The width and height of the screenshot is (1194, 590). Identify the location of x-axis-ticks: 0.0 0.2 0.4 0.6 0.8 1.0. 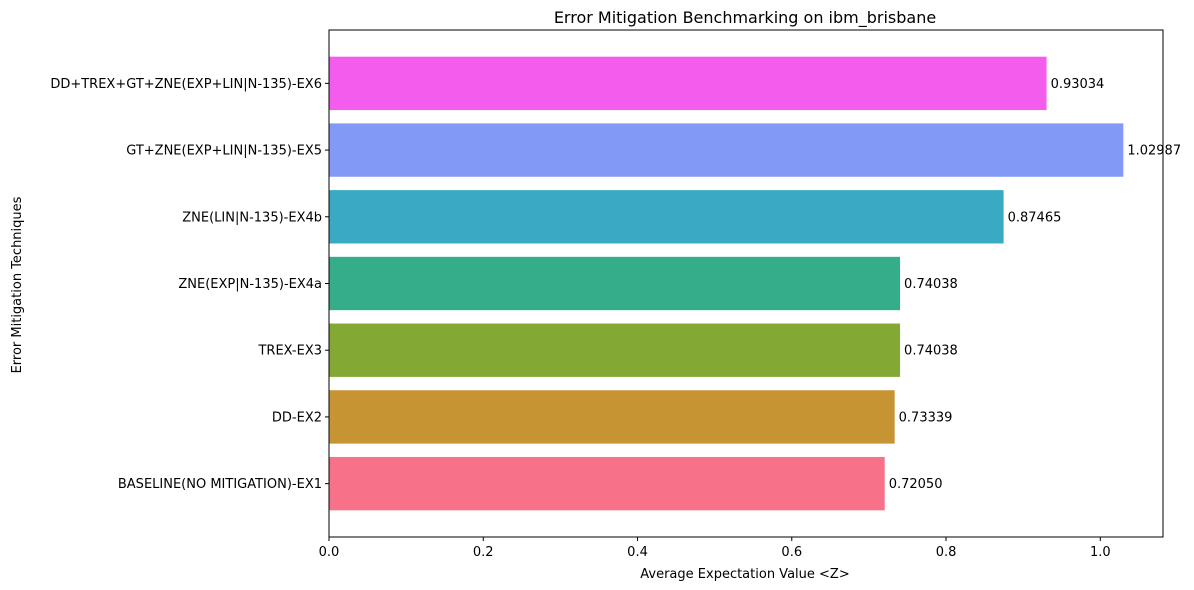
(715, 548).